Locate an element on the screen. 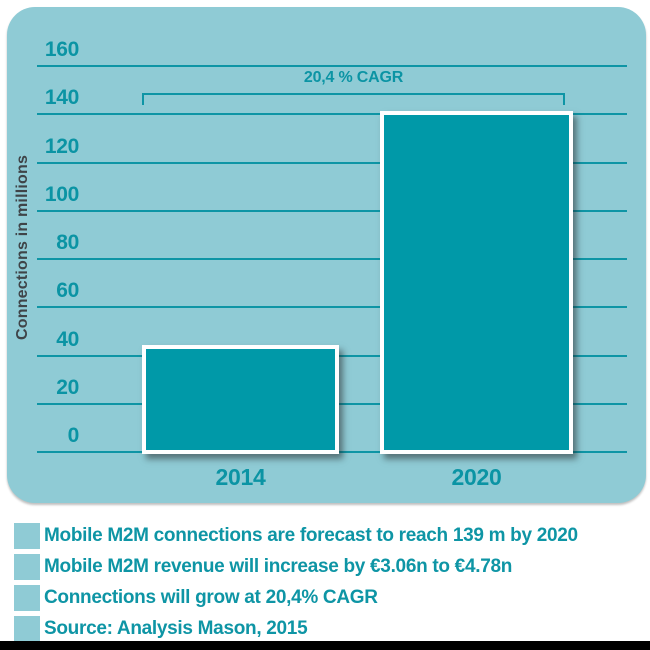 The width and height of the screenshot is (650, 650). bullet-row: Source: Analysis Mason, 2015 is located at coordinates (330, 629).